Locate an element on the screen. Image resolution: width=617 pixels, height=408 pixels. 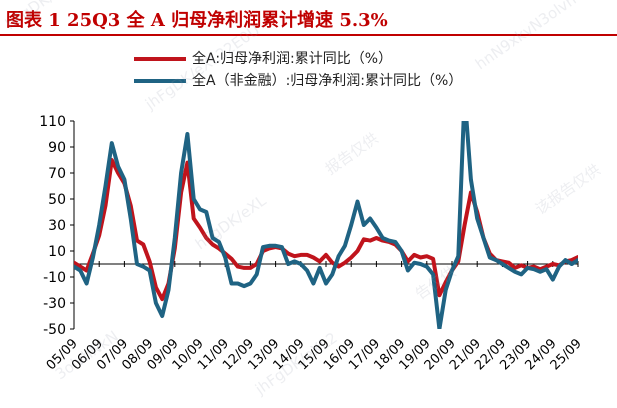
legend-label-all-a: 全A:归母净利润:累计同比（%） is located at coordinates (292, 59).